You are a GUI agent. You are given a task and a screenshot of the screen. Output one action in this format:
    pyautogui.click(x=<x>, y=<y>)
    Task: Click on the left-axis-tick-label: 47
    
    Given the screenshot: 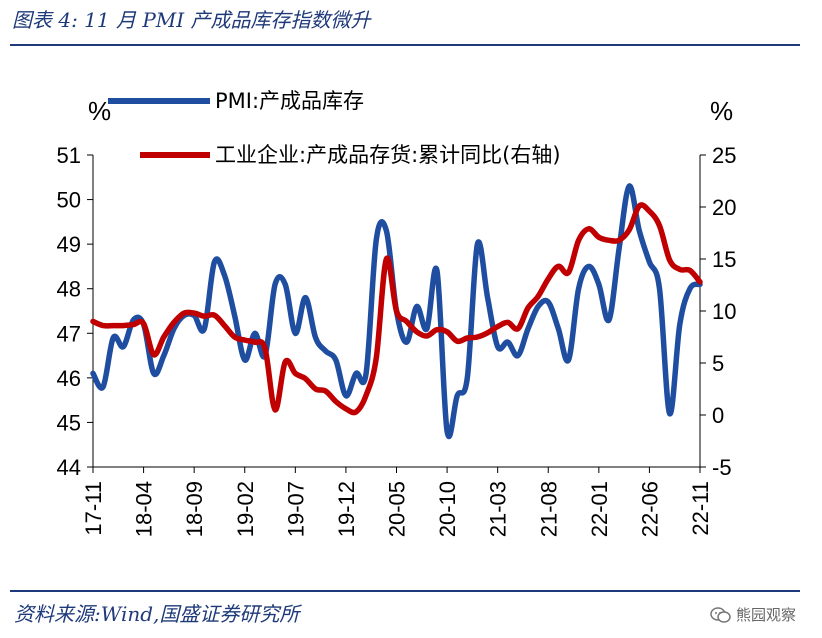 What is the action you would take?
    pyautogui.click(x=69, y=333)
    